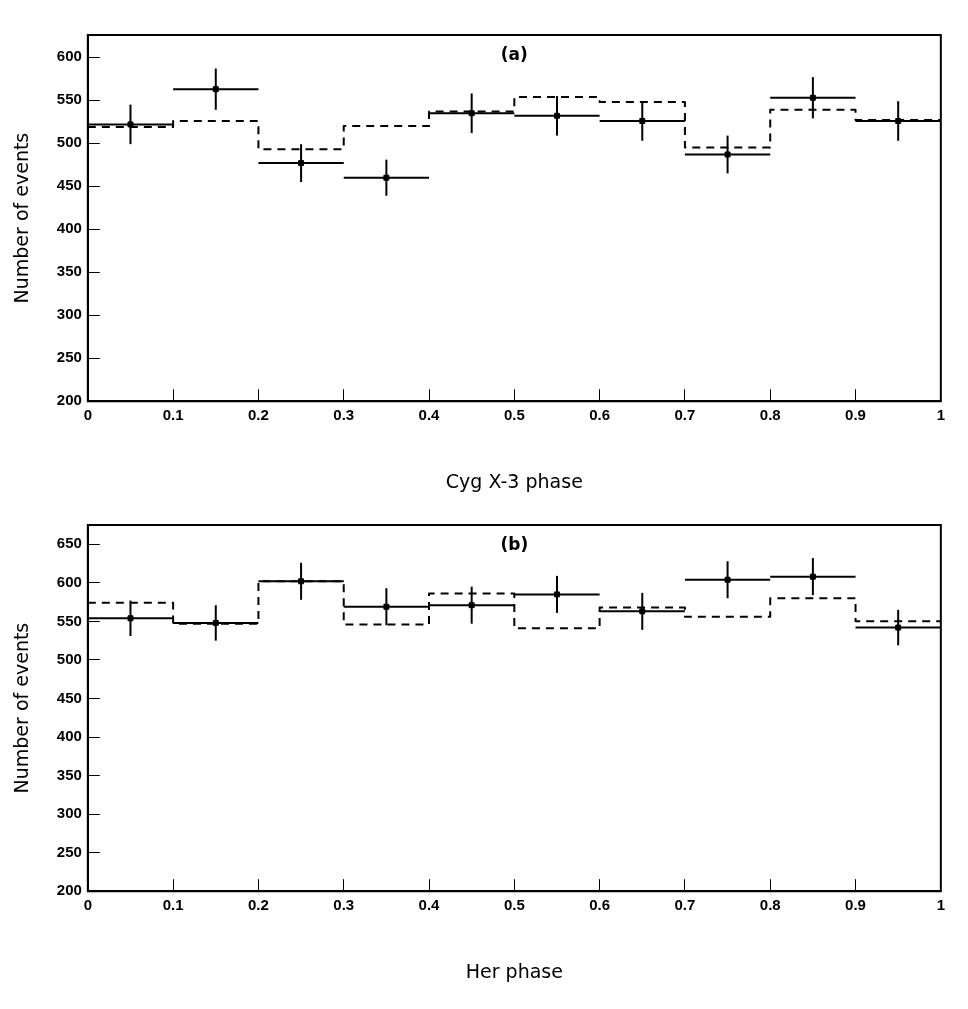  Describe the element at coordinates (69, 543) in the screenshot. I see `y-tick-label: 650` at that location.